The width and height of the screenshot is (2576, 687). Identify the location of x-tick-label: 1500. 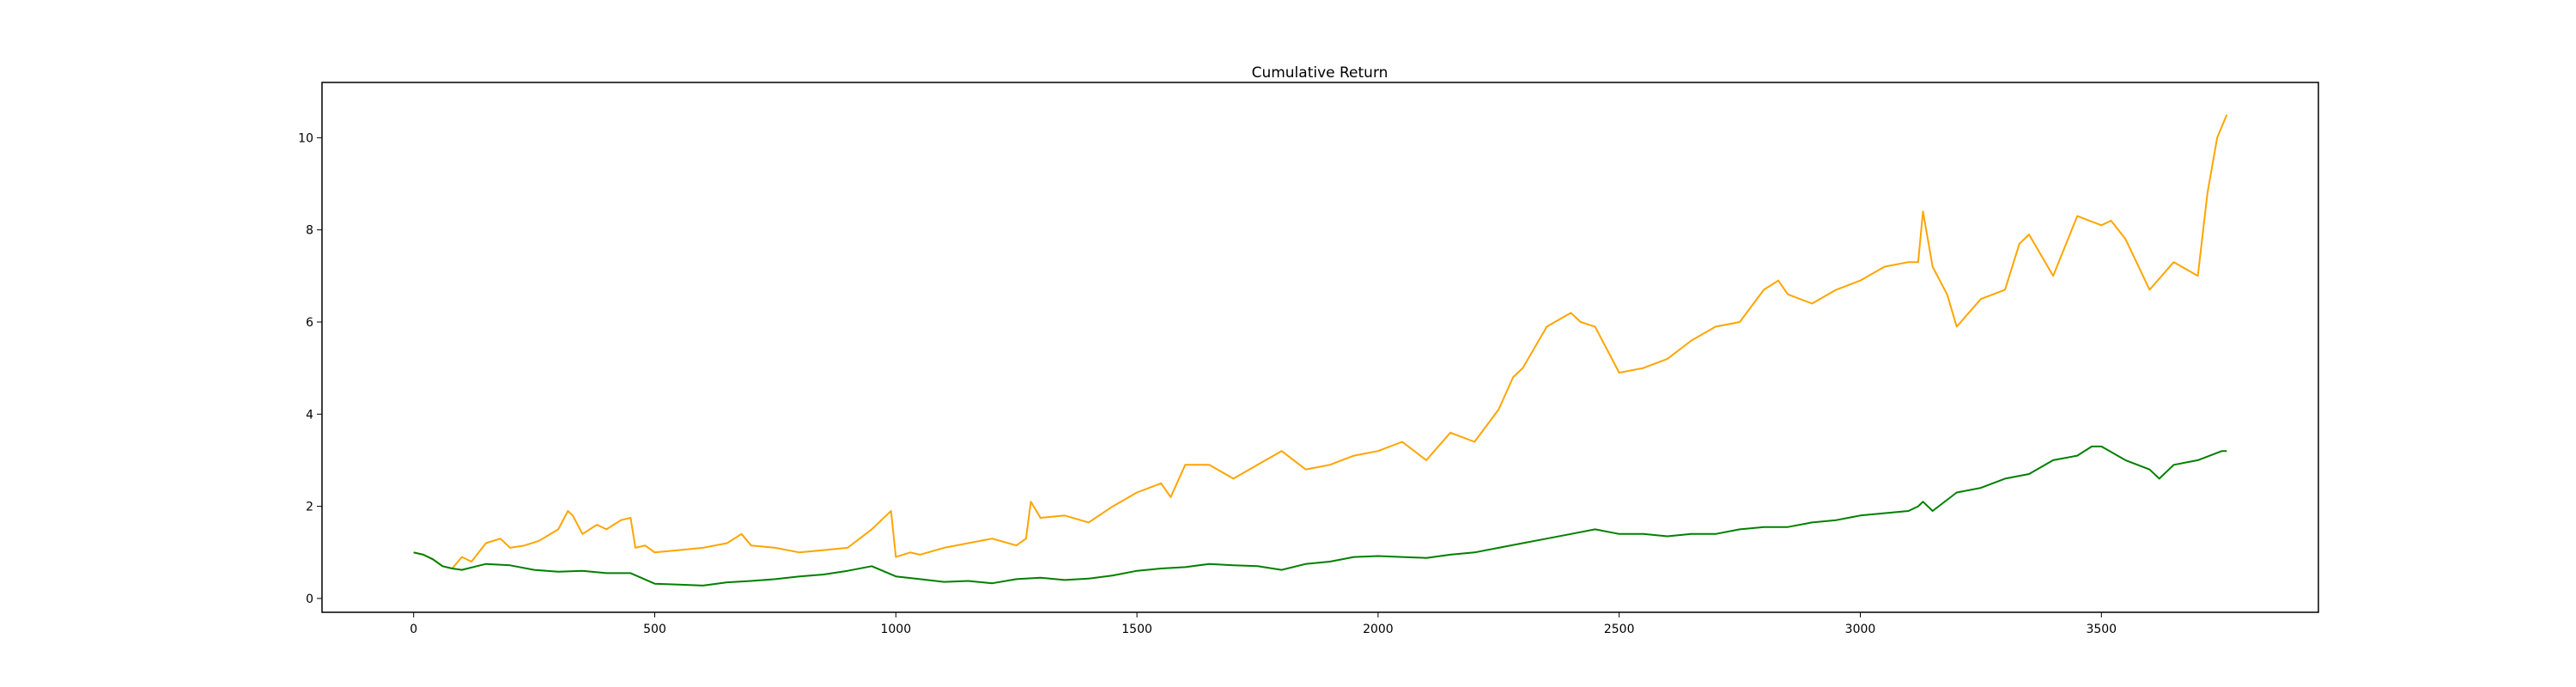
(1136, 629).